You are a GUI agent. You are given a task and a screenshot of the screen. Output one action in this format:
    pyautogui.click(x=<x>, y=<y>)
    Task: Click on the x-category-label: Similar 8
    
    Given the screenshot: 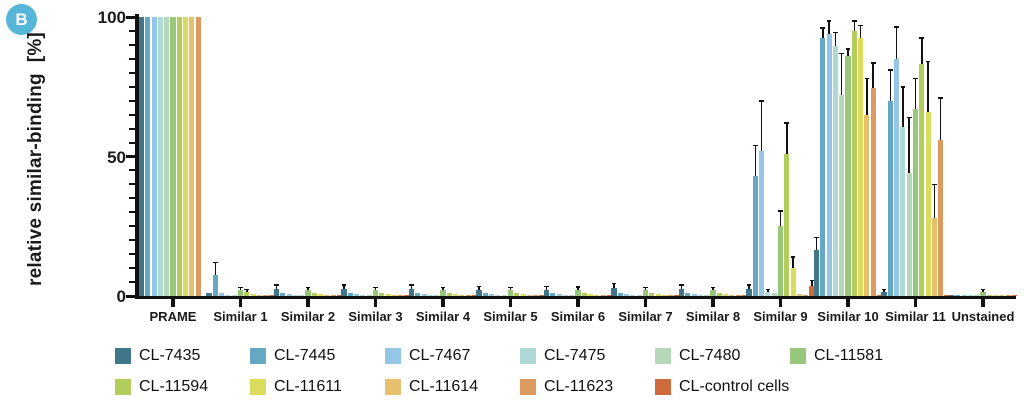 What is the action you would take?
    pyautogui.click(x=713, y=316)
    